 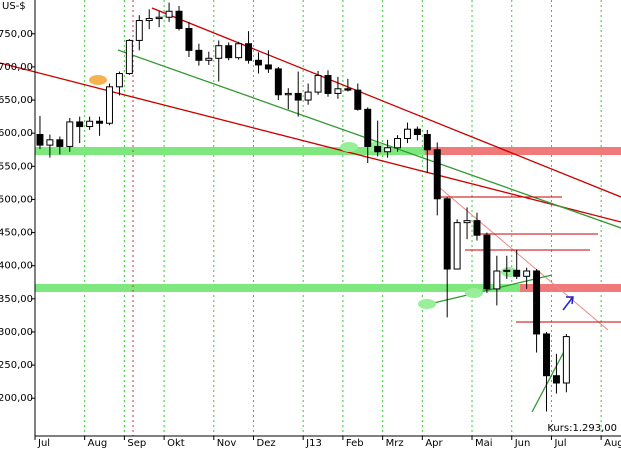 I want to click on price-note: Kurs:1.293,00, so click(x=582, y=428).